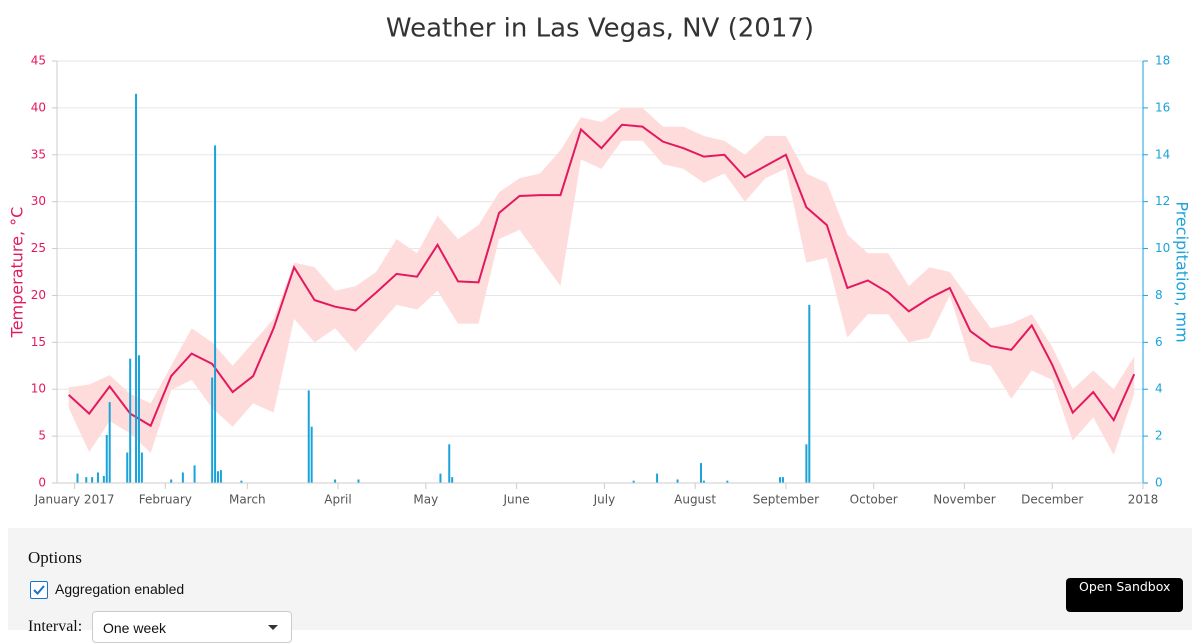 The height and width of the screenshot is (643, 1200). What do you see at coordinates (74, 500) in the screenshot?
I see `x-tick-label: January 2017` at bounding box center [74, 500].